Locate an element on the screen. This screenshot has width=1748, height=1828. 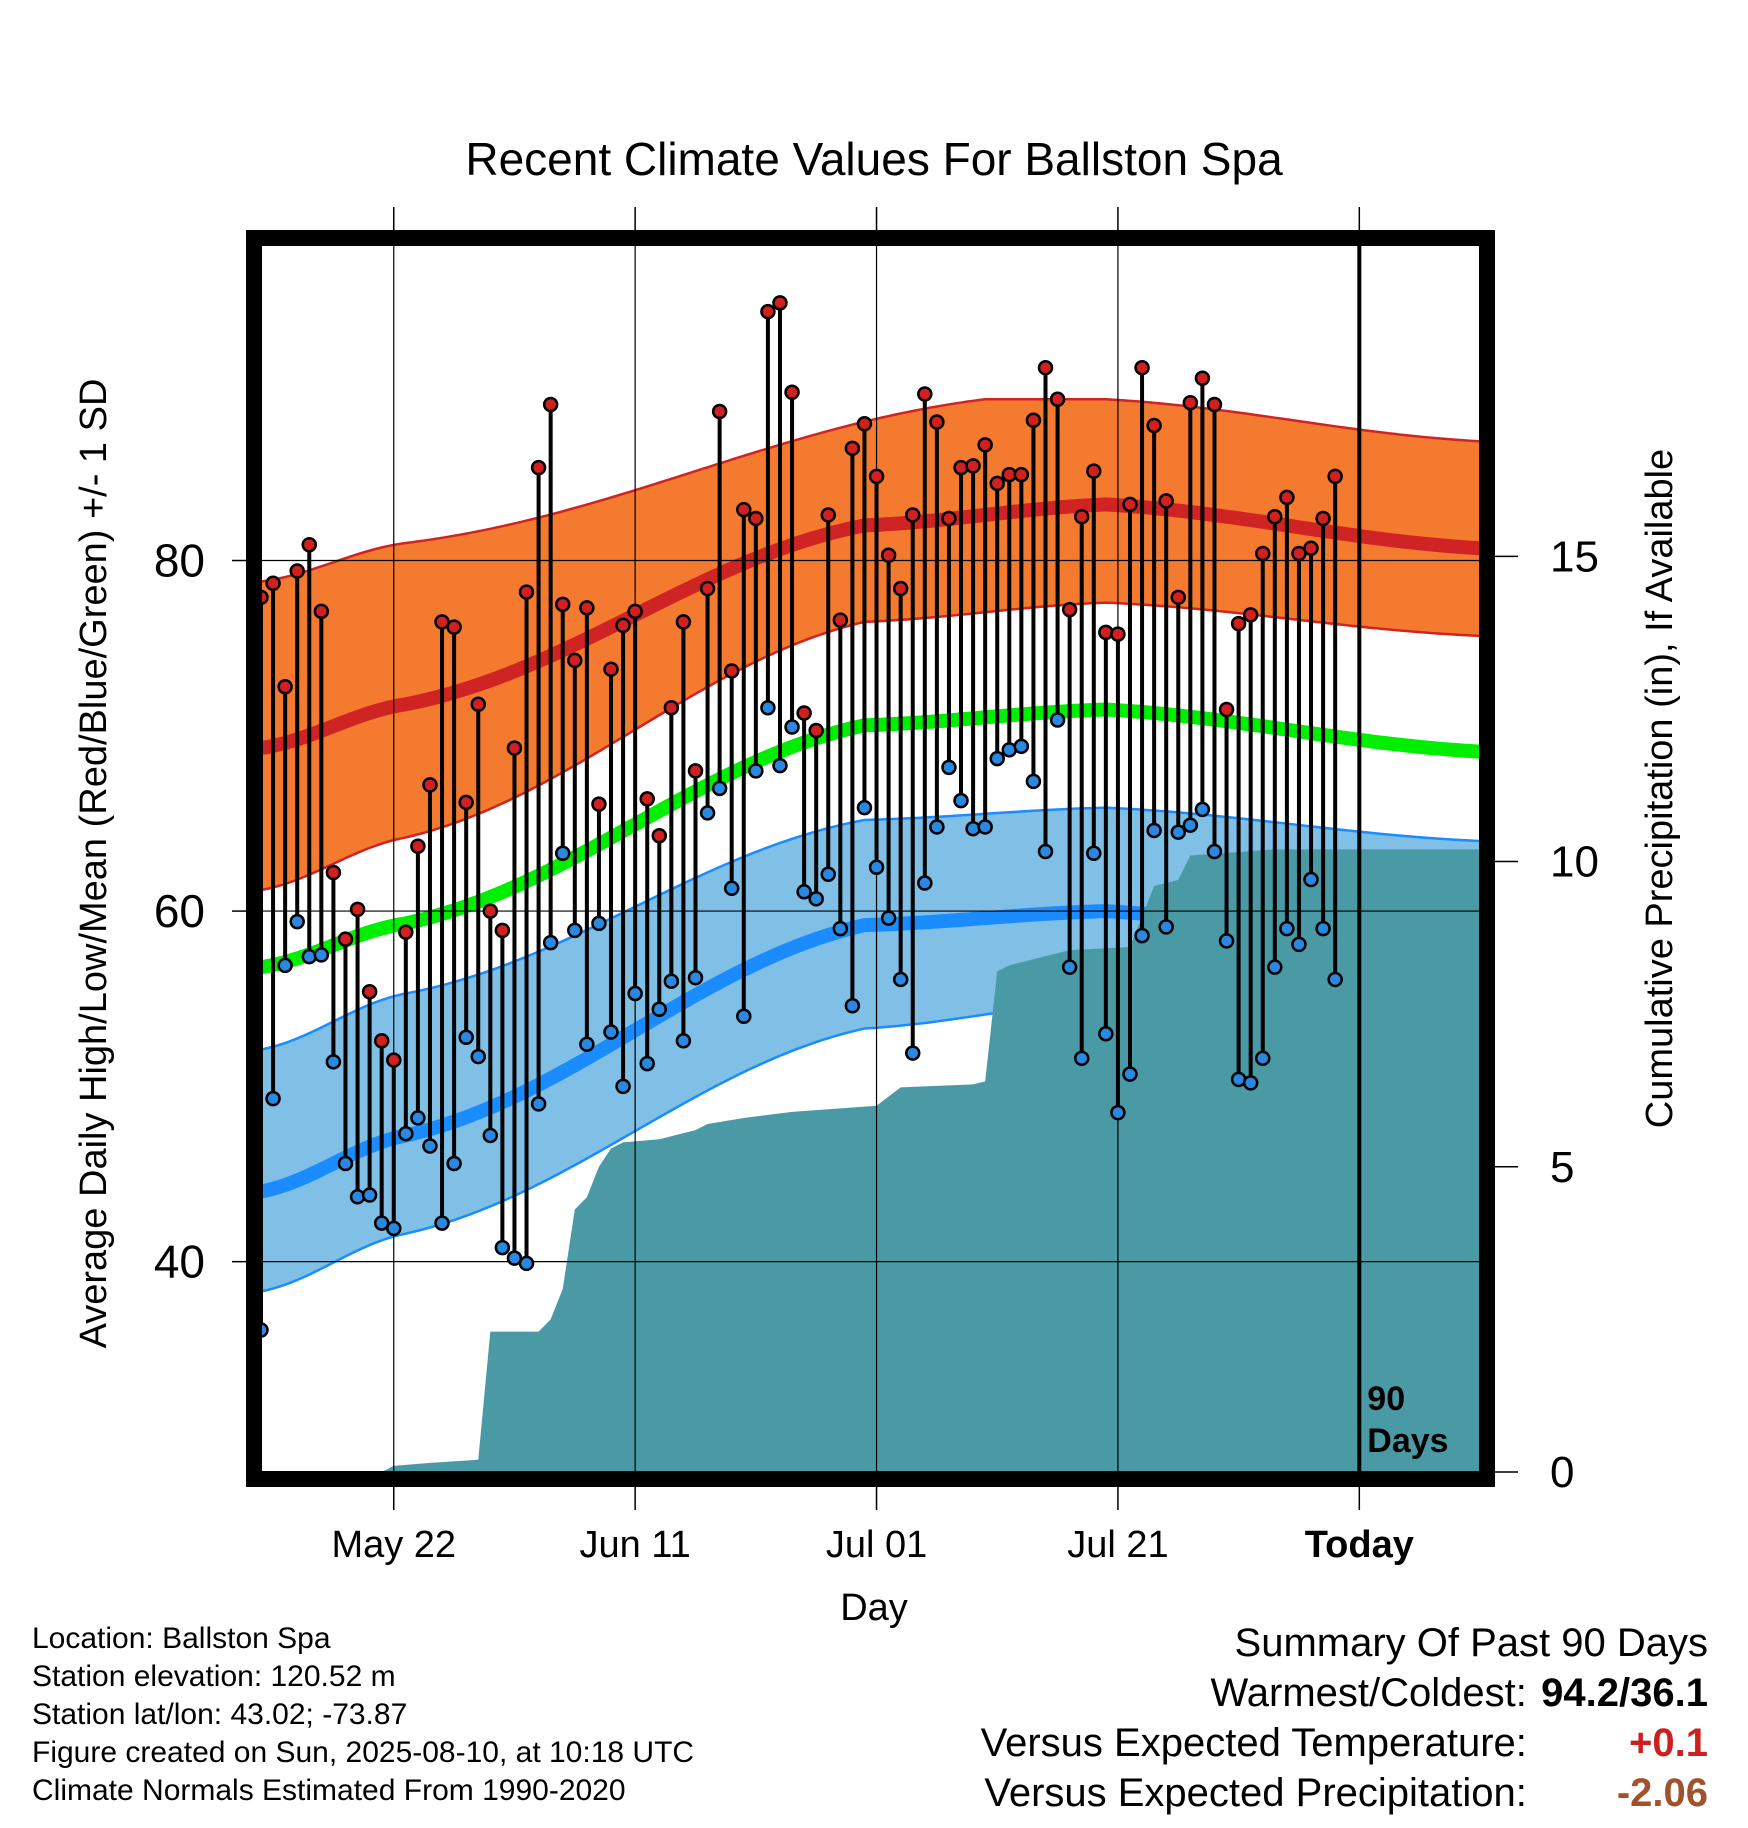
latlon-text: Station lat/lon: 43.02; -73.87 is located at coordinates (220, 1714).